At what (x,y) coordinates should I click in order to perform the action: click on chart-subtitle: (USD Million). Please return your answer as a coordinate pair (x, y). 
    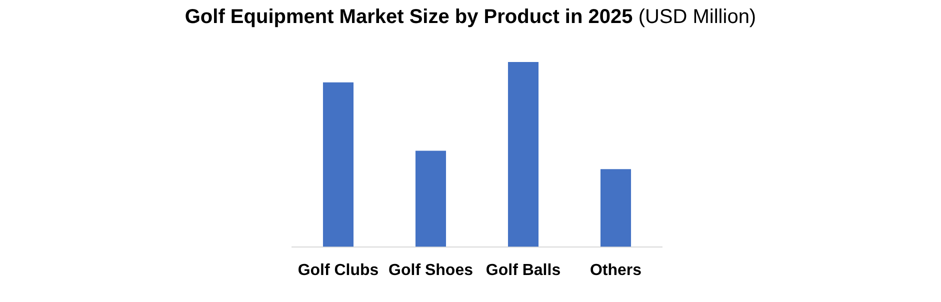
    Looking at the image, I should click on (697, 17).